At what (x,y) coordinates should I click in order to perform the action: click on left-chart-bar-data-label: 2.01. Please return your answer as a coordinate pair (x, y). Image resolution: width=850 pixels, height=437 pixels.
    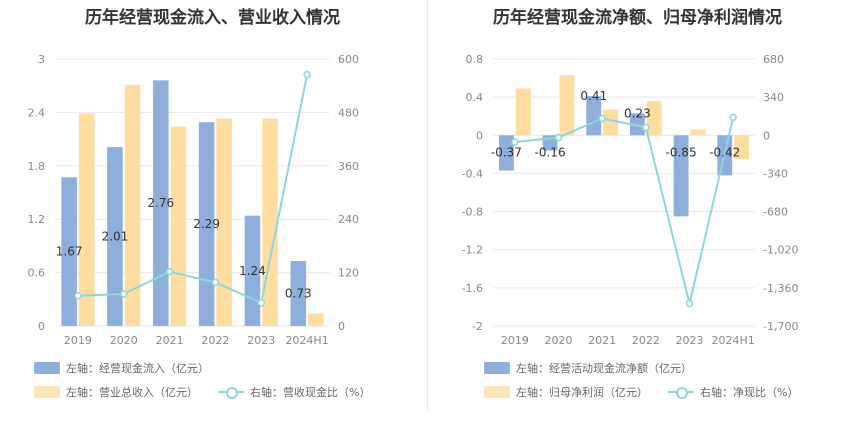
    Looking at the image, I should click on (115, 237).